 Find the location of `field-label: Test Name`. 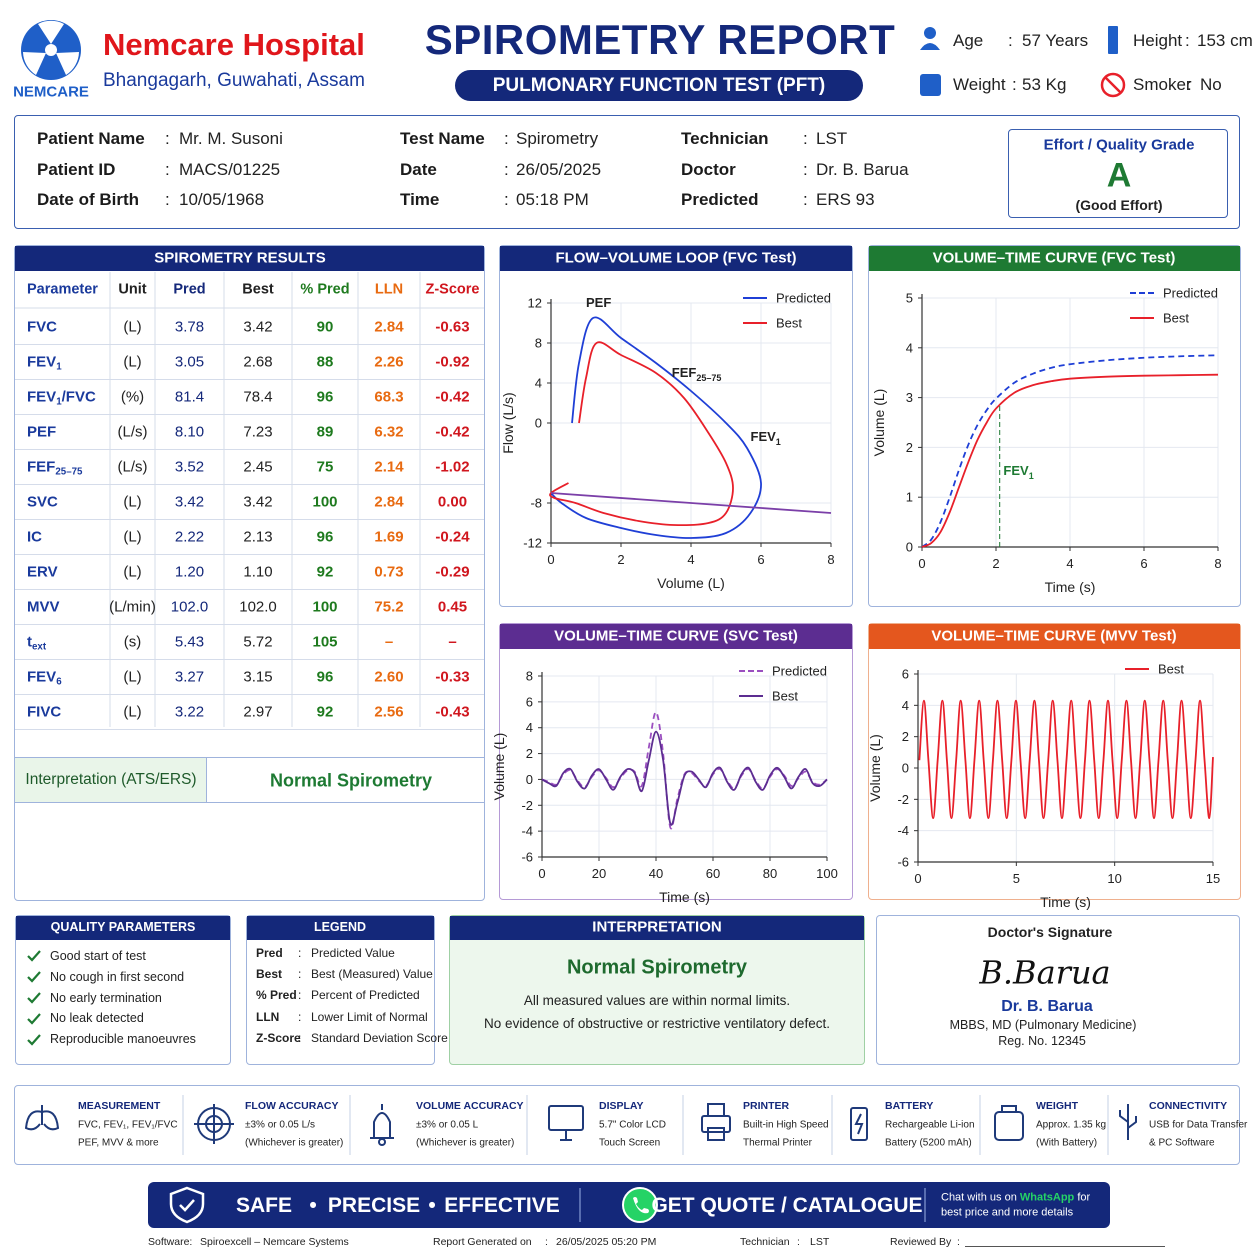

field-label: Test Name is located at coordinates (442, 139).